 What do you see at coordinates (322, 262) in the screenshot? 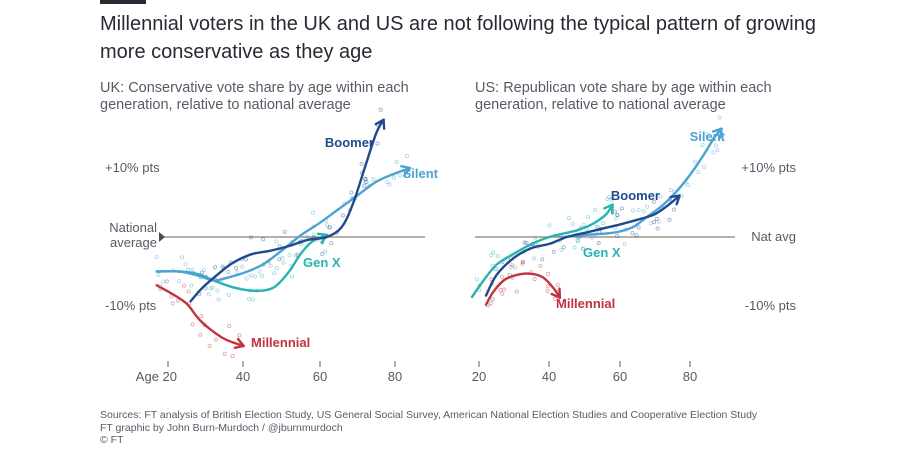
I see `uk-label-gen-x: Gen X` at bounding box center [322, 262].